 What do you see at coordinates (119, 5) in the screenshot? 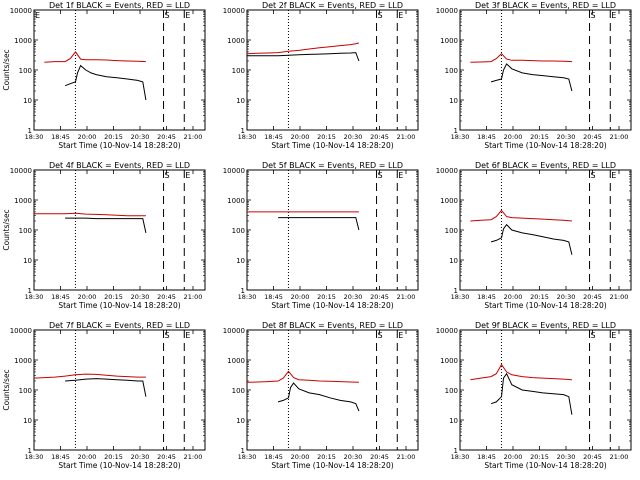
I see `chart-title: Det 1f BLACK = Events, RED = LLD` at bounding box center [119, 5].